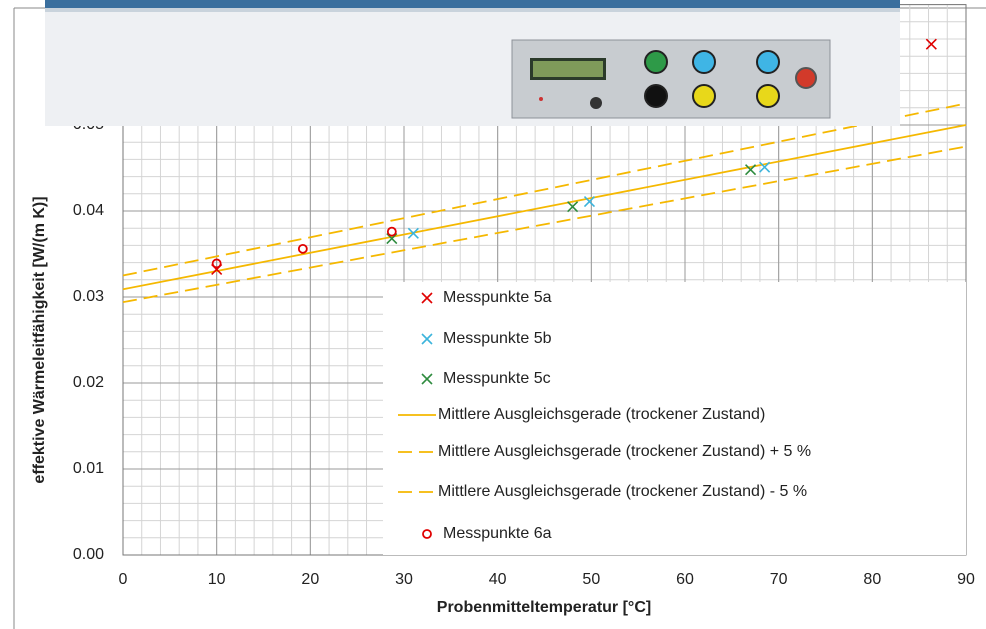 This screenshot has width=986, height=629. I want to click on x-tick-label: 10, so click(217, 579).